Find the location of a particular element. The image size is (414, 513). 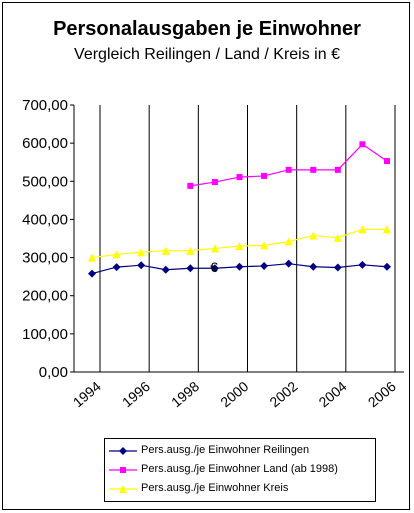

chart-annotation: € is located at coordinates (214, 267).